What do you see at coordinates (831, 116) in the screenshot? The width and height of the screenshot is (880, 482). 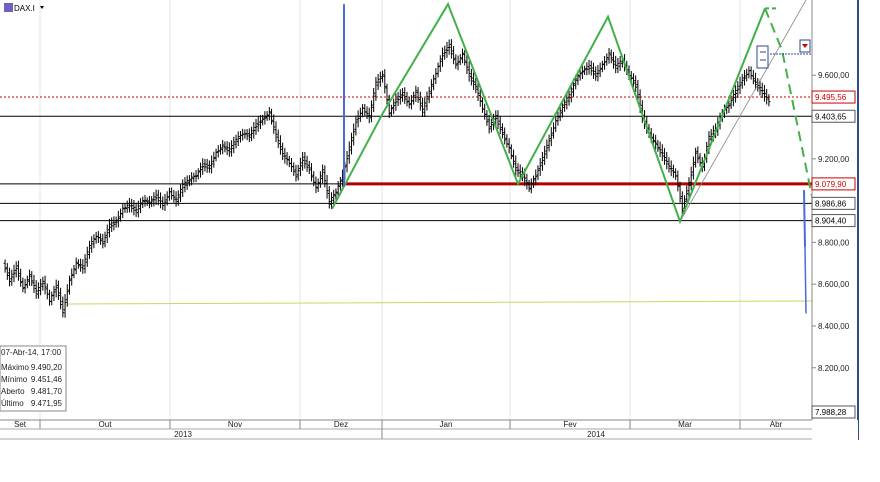 I see `price-tag-label: 9.403,65` at bounding box center [831, 116].